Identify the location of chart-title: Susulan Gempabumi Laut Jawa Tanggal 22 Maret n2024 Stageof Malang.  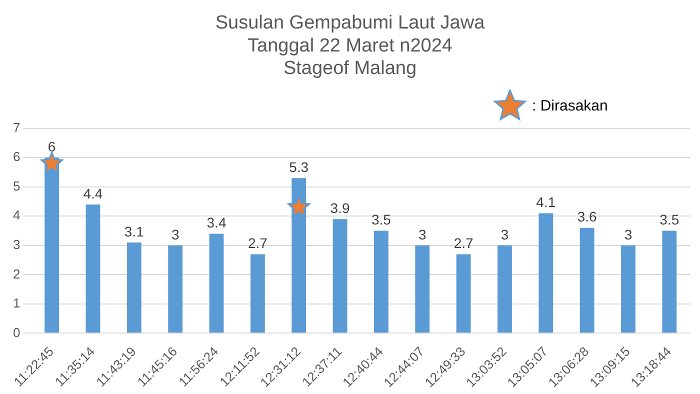
(350, 46).